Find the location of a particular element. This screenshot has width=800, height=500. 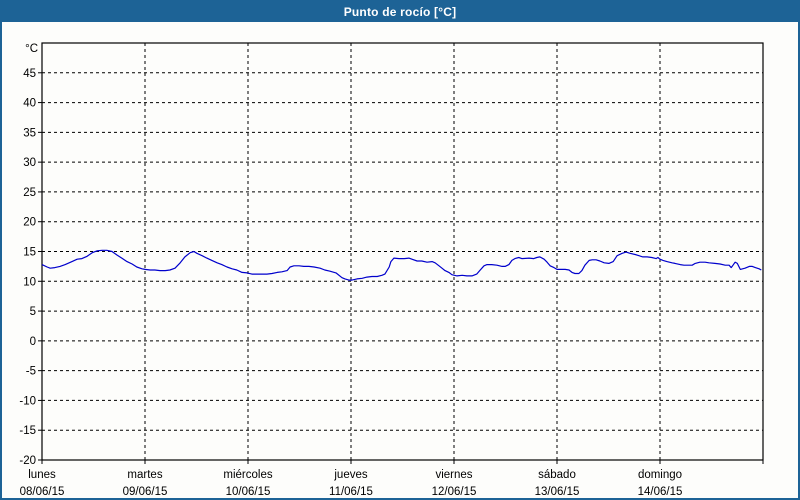

day-name-label: martes is located at coordinates (144, 475).